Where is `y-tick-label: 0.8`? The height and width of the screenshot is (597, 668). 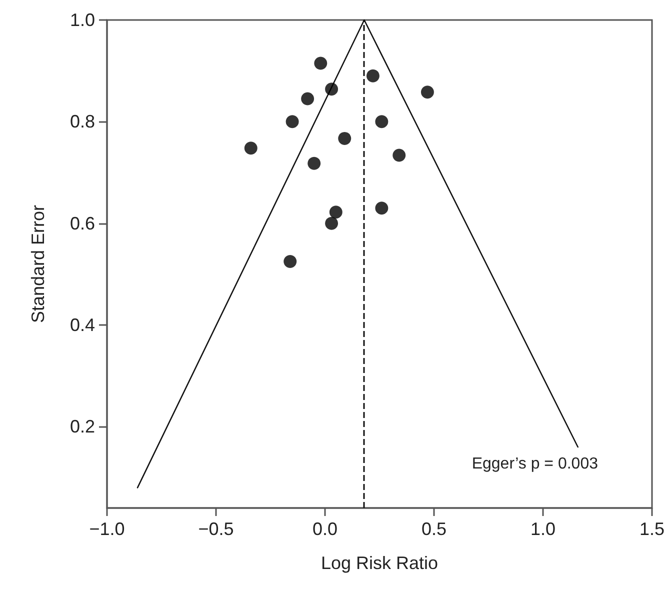 y-tick-label: 0.8 is located at coordinates (82, 122).